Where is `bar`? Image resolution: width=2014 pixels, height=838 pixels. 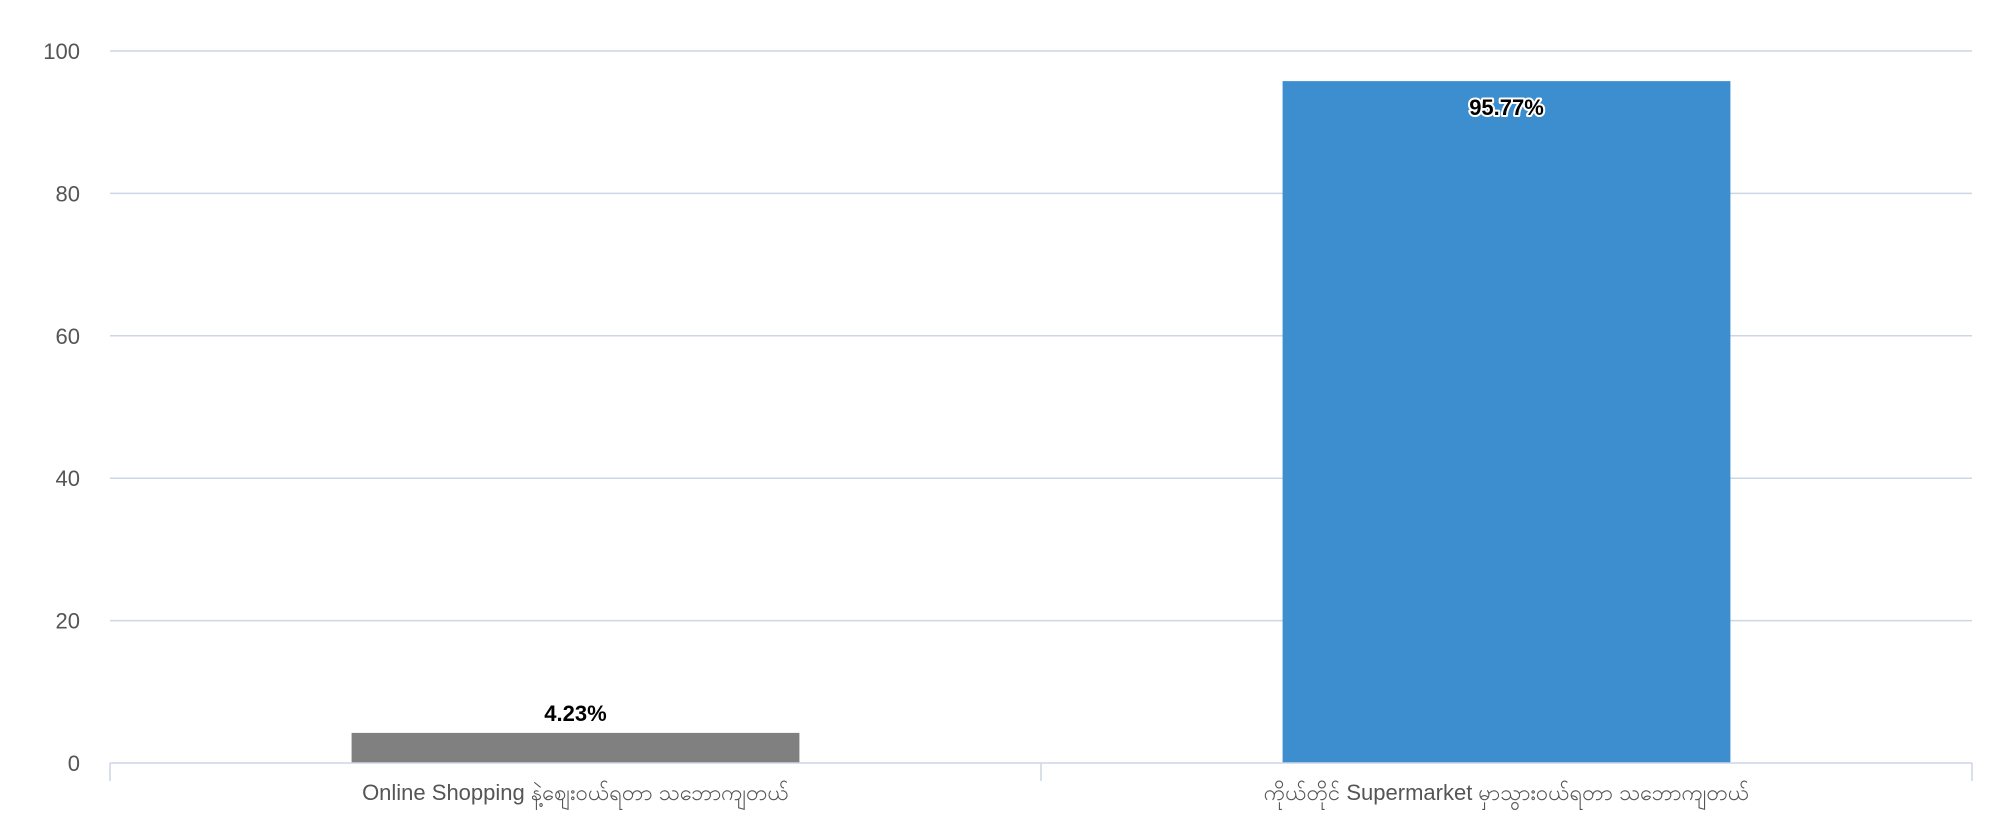 bar is located at coordinates (575, 747).